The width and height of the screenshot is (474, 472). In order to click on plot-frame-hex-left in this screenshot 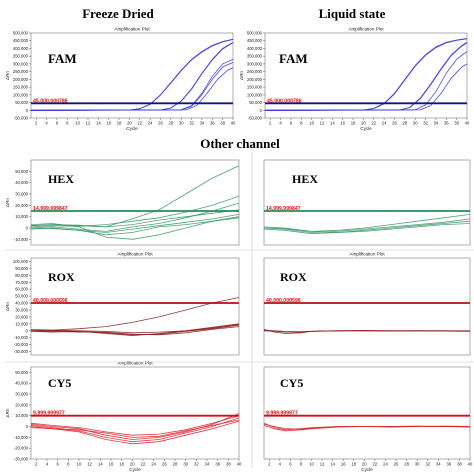, I will do `click(135, 202)`.